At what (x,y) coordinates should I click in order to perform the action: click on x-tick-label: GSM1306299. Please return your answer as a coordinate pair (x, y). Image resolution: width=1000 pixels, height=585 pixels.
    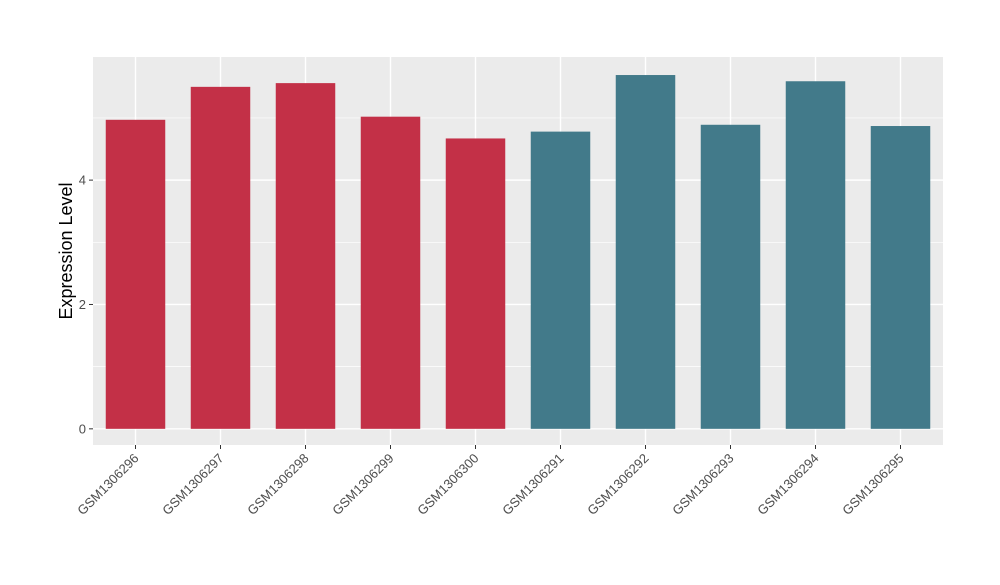
    Looking at the image, I should click on (362, 484).